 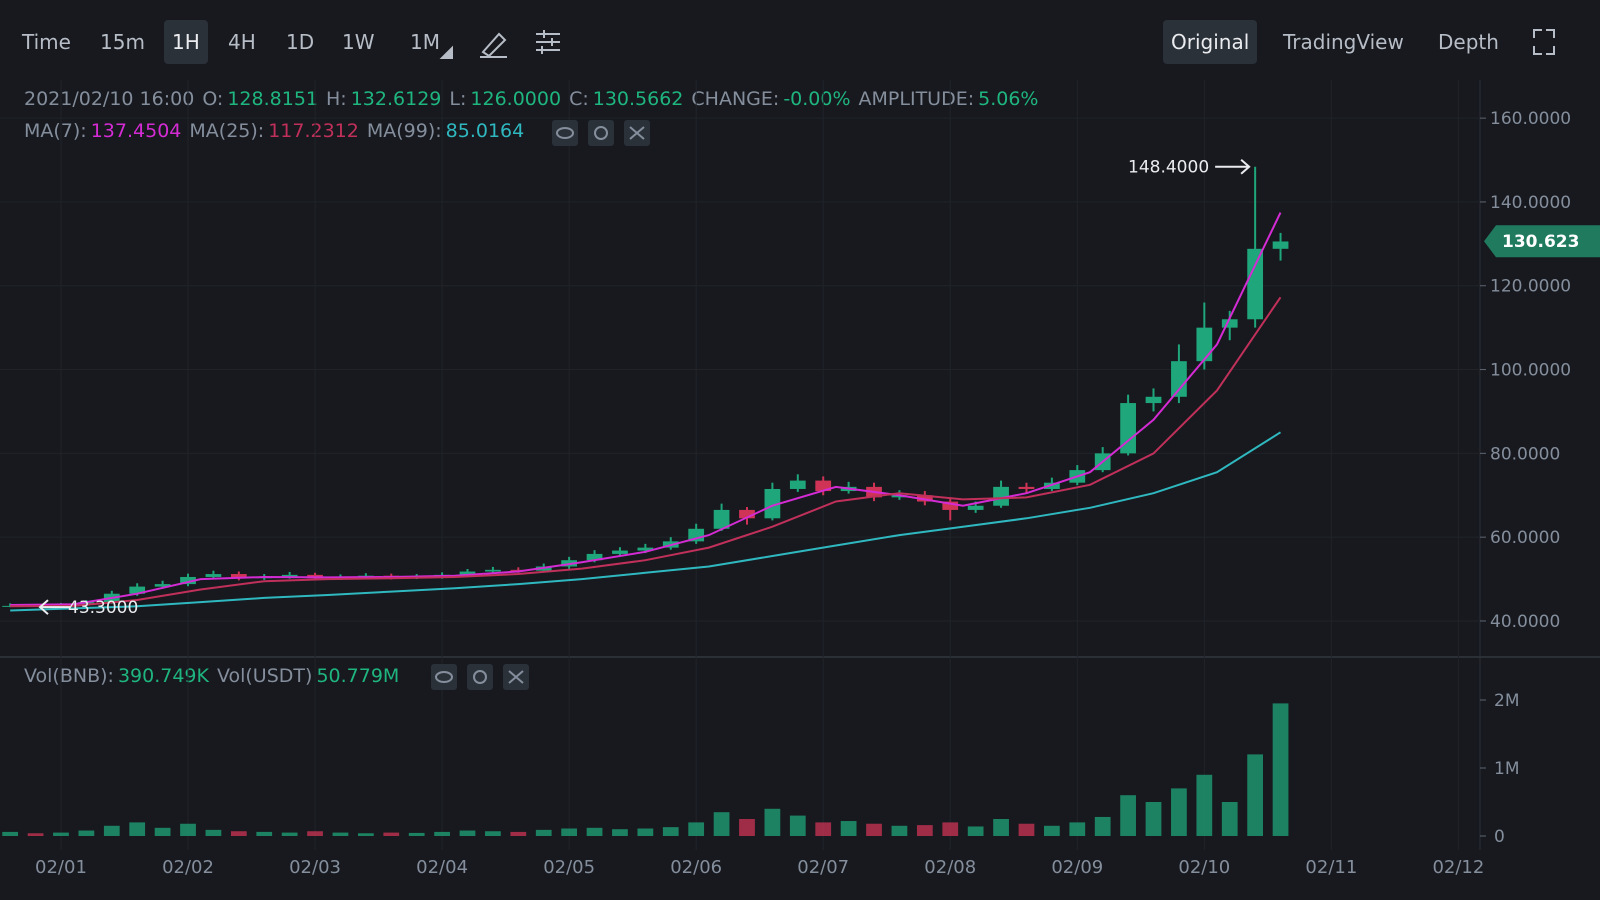 I want to click on interval-button: 1W, so click(x=358, y=42).